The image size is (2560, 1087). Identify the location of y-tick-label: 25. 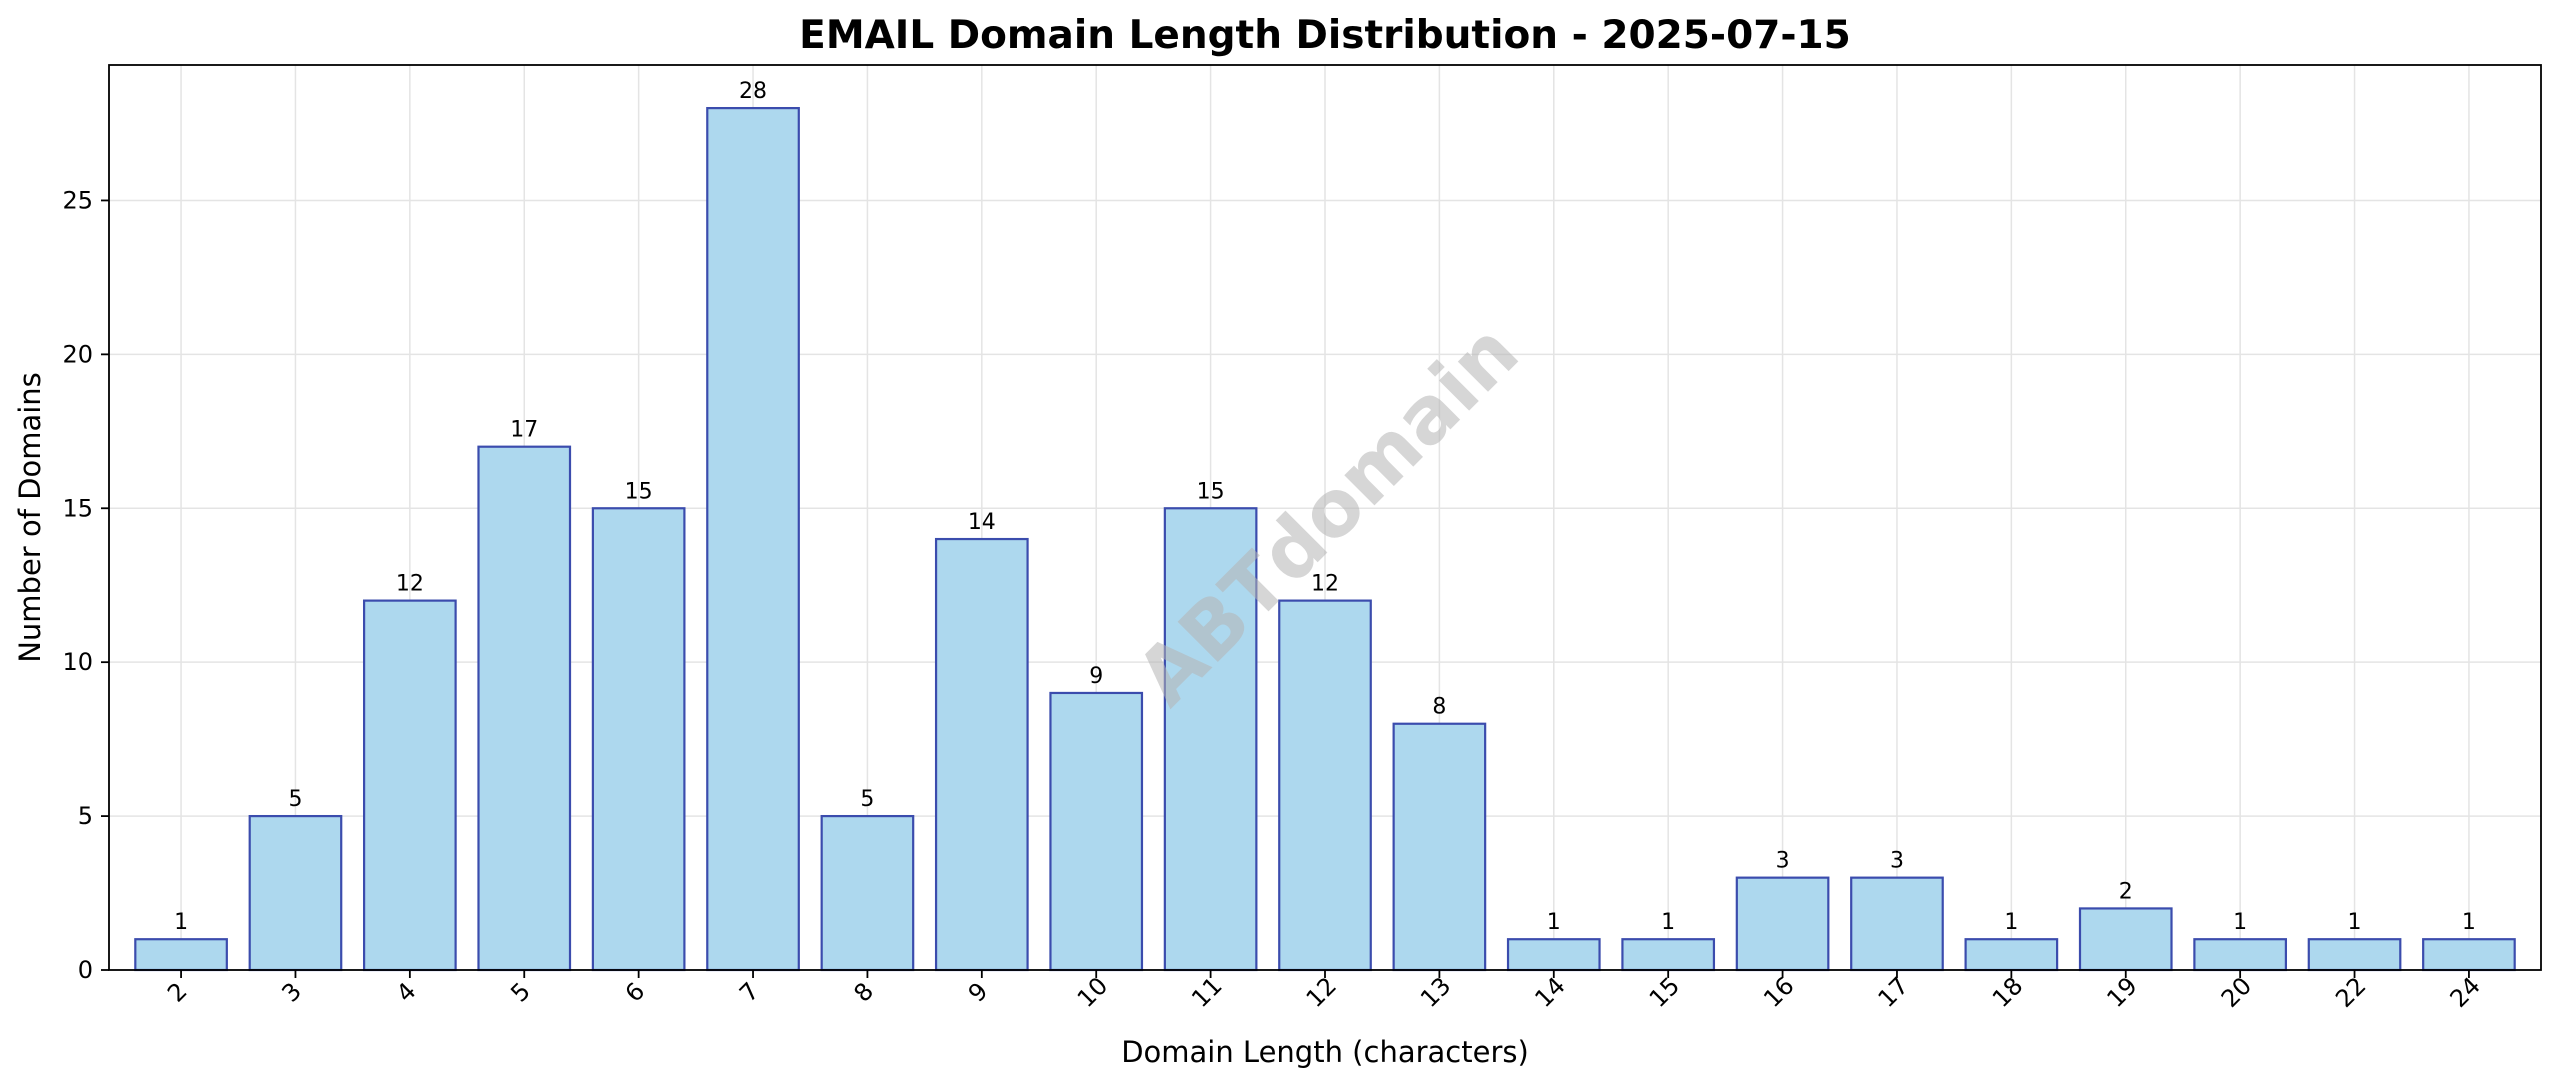
(77, 200).